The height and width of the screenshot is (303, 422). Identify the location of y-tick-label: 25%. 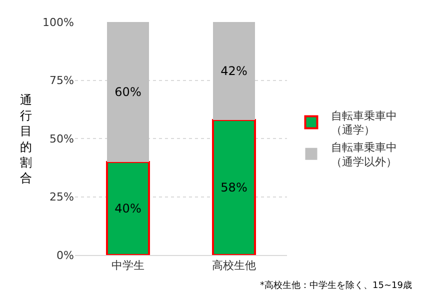
(62, 197).